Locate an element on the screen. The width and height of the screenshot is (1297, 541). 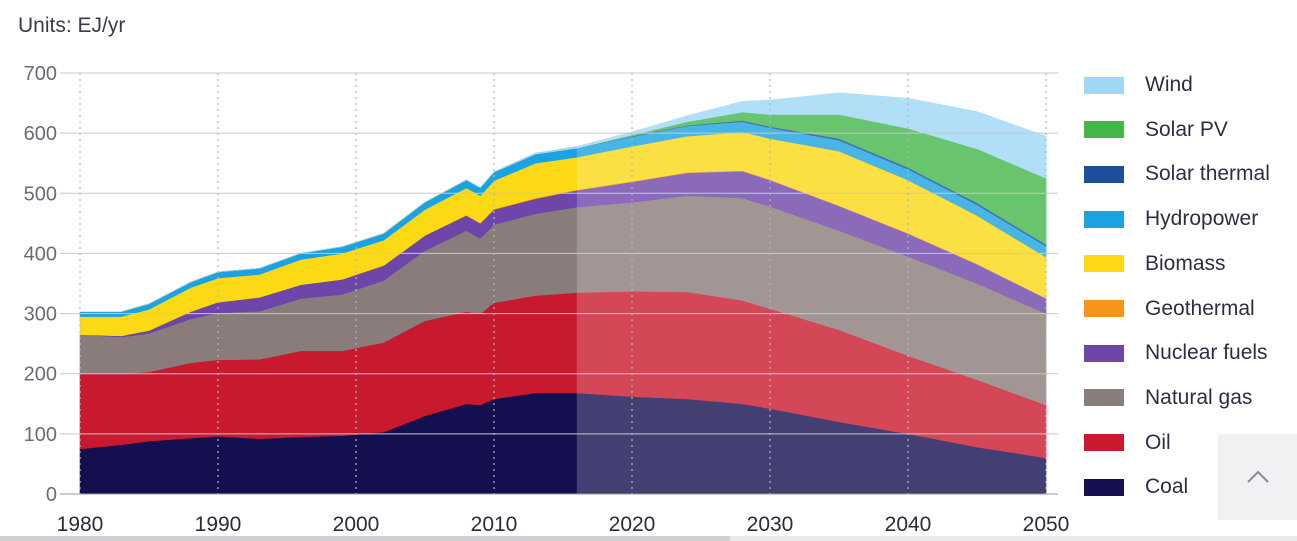
legend-item-geothermal: Geothermal is located at coordinates (1169, 309).